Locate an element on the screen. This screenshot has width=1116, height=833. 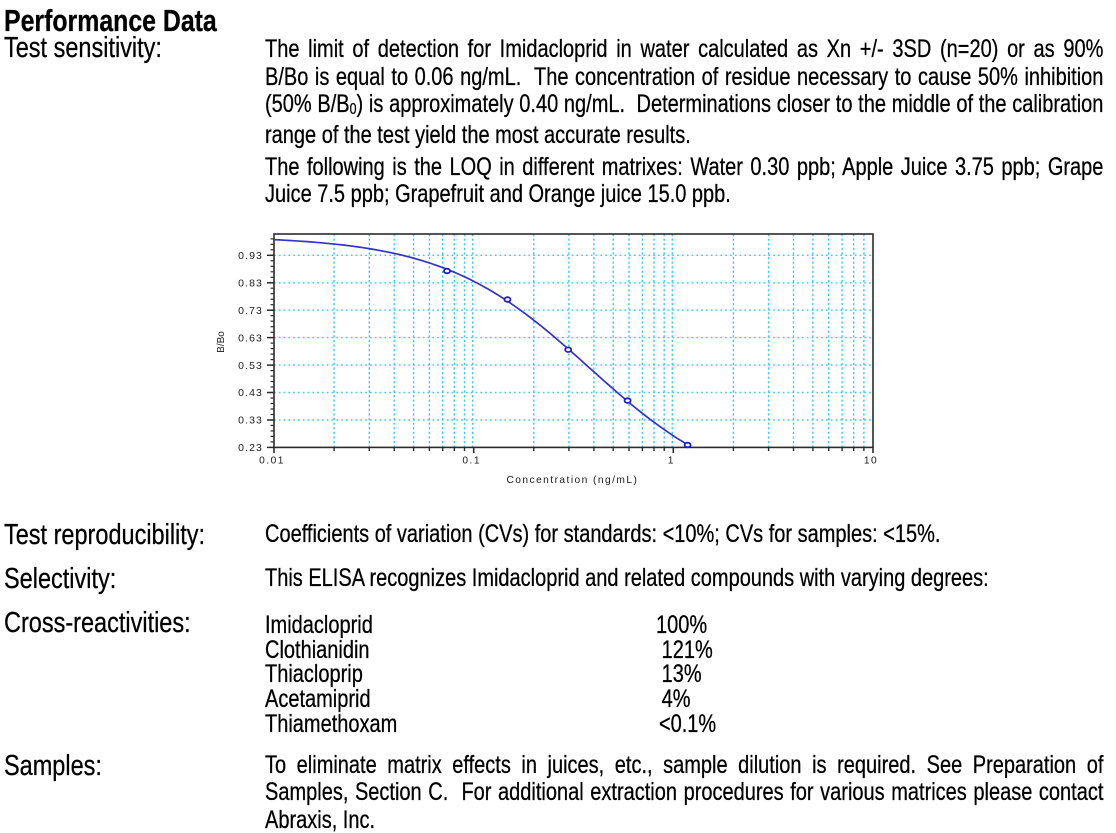
svg-text: 0.43 is located at coordinates (250, 393).